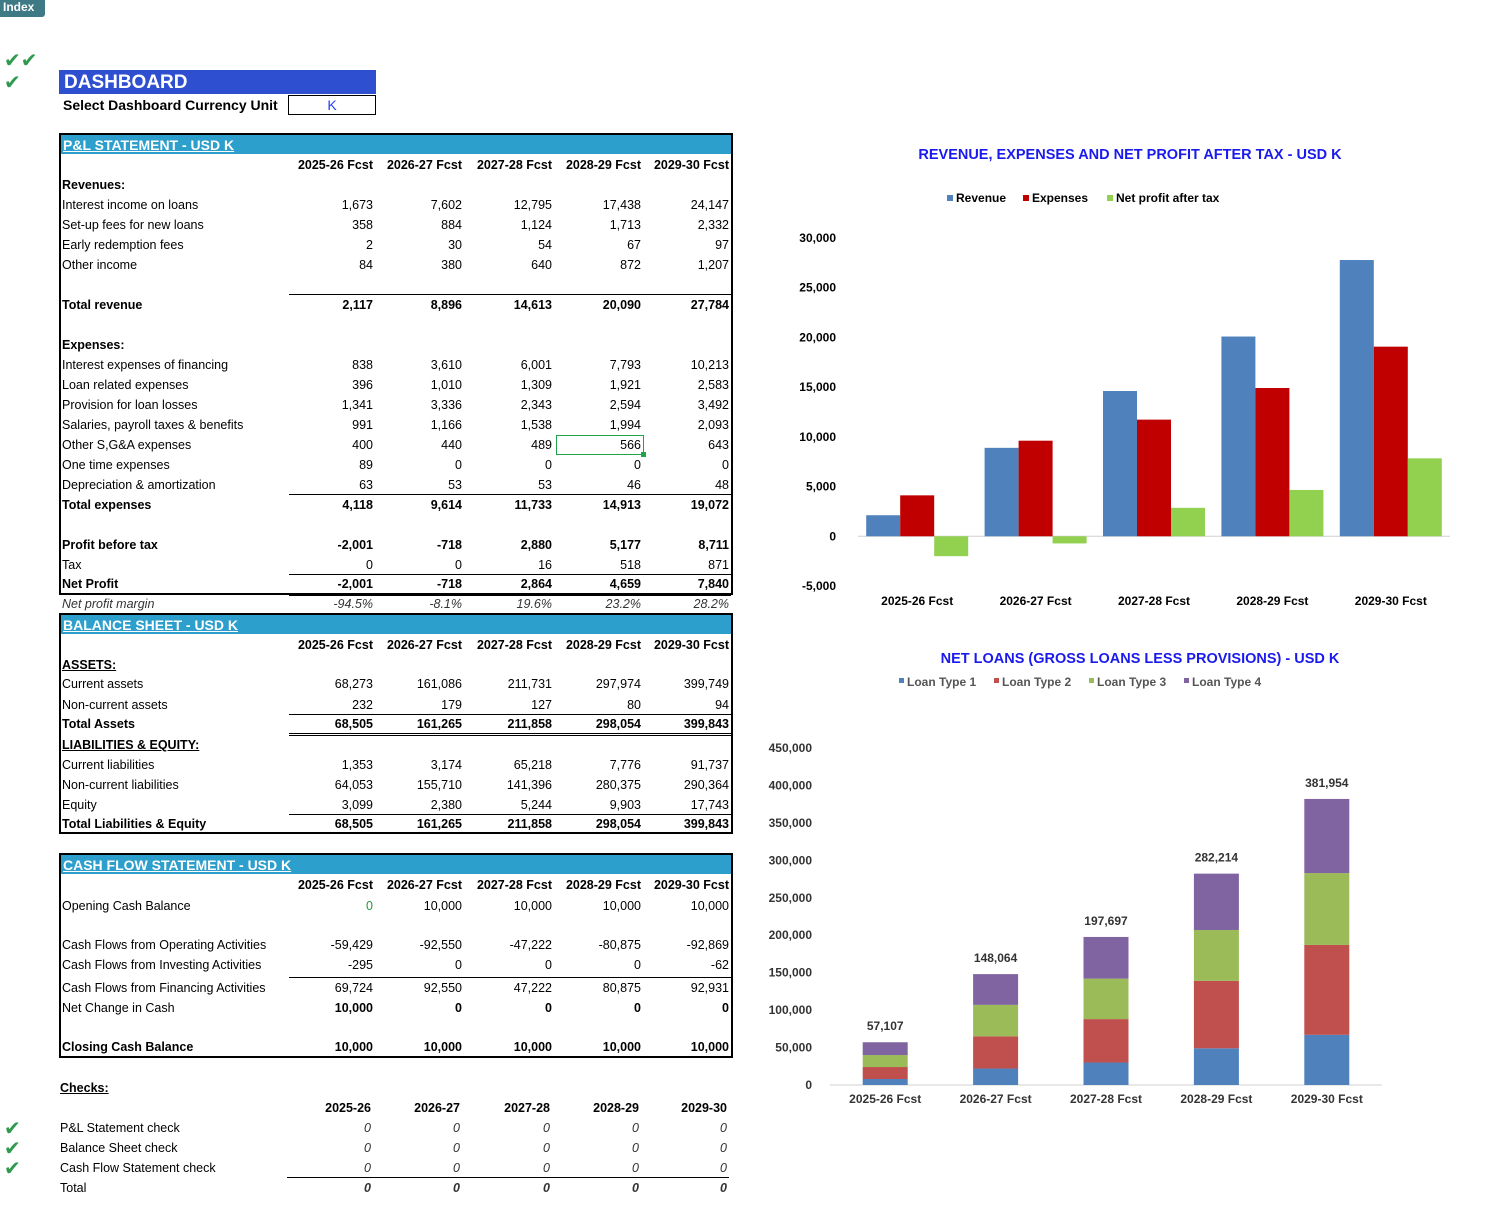 The height and width of the screenshot is (1228, 1491). I want to click on value-cell: 4,118, so click(357, 505).